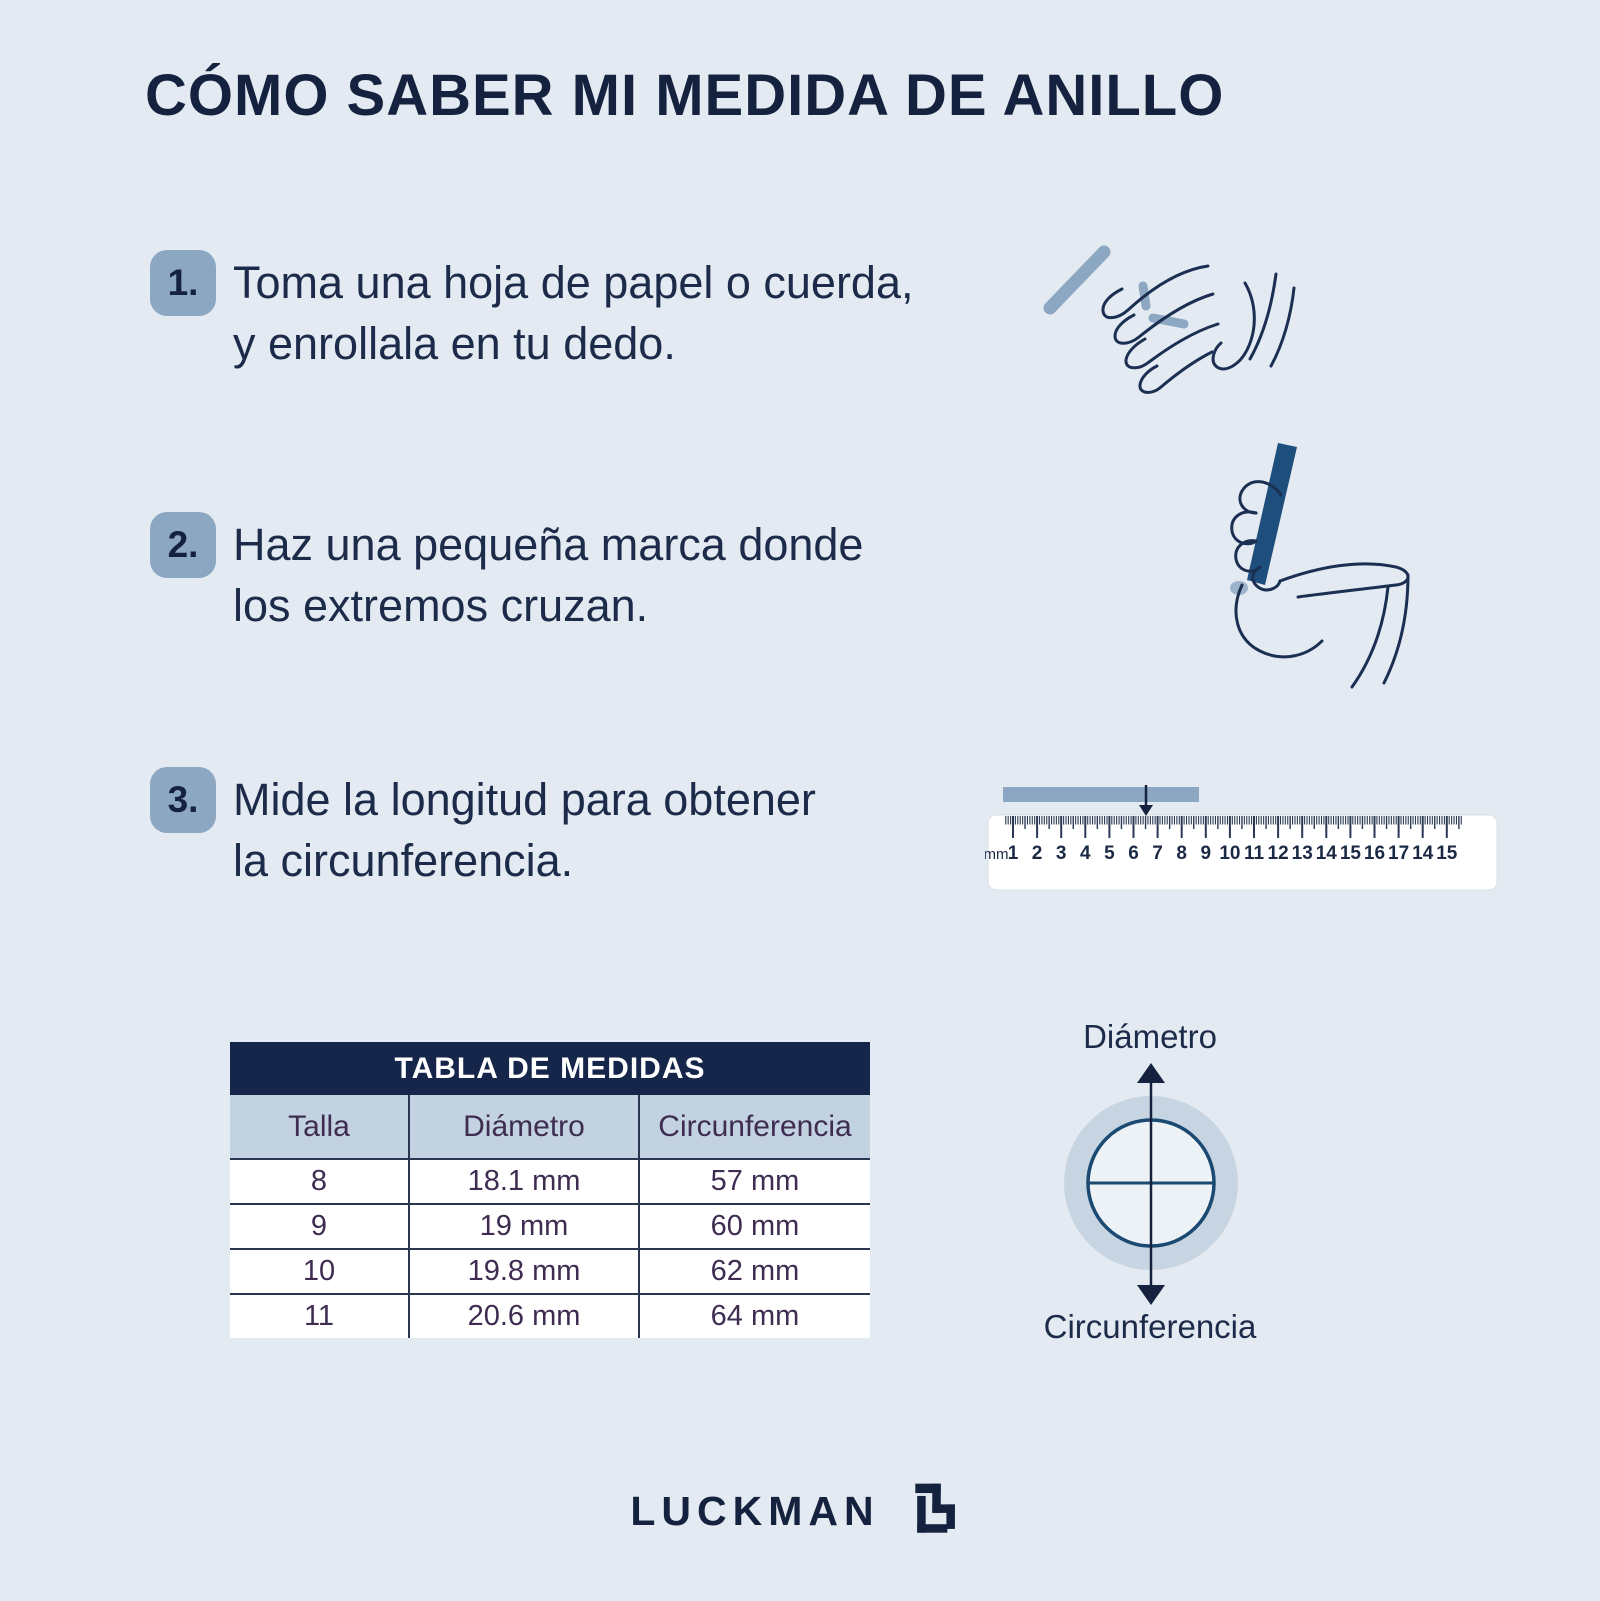 This screenshot has width=1600, height=1601. Describe the element at coordinates (755, 1510) in the screenshot. I see `brand-name: LUCKMAN` at that location.